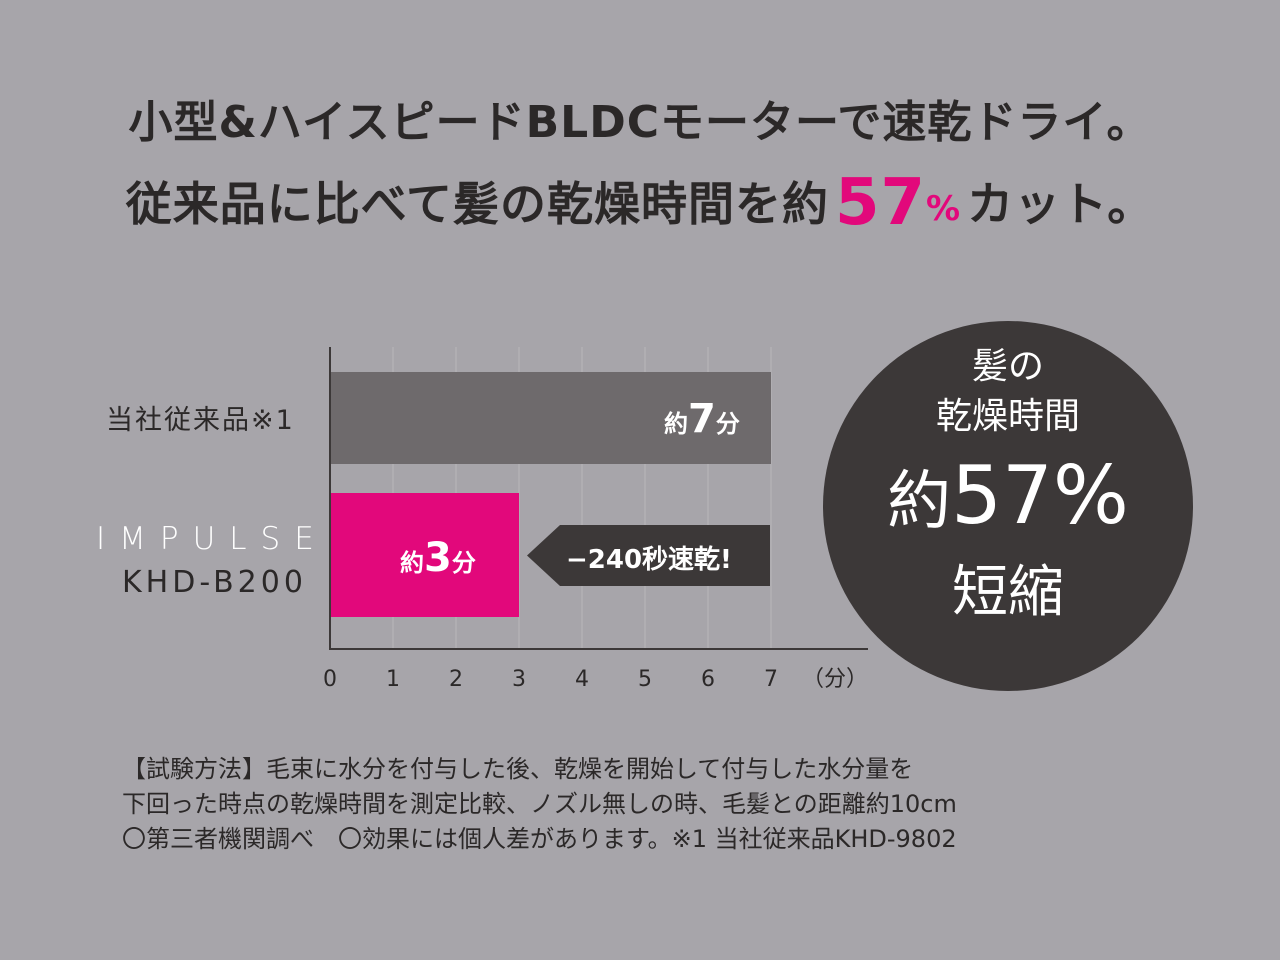  Describe the element at coordinates (1061, 204) in the screenshot. I see `headline-line2-suffix: カット。` at that location.